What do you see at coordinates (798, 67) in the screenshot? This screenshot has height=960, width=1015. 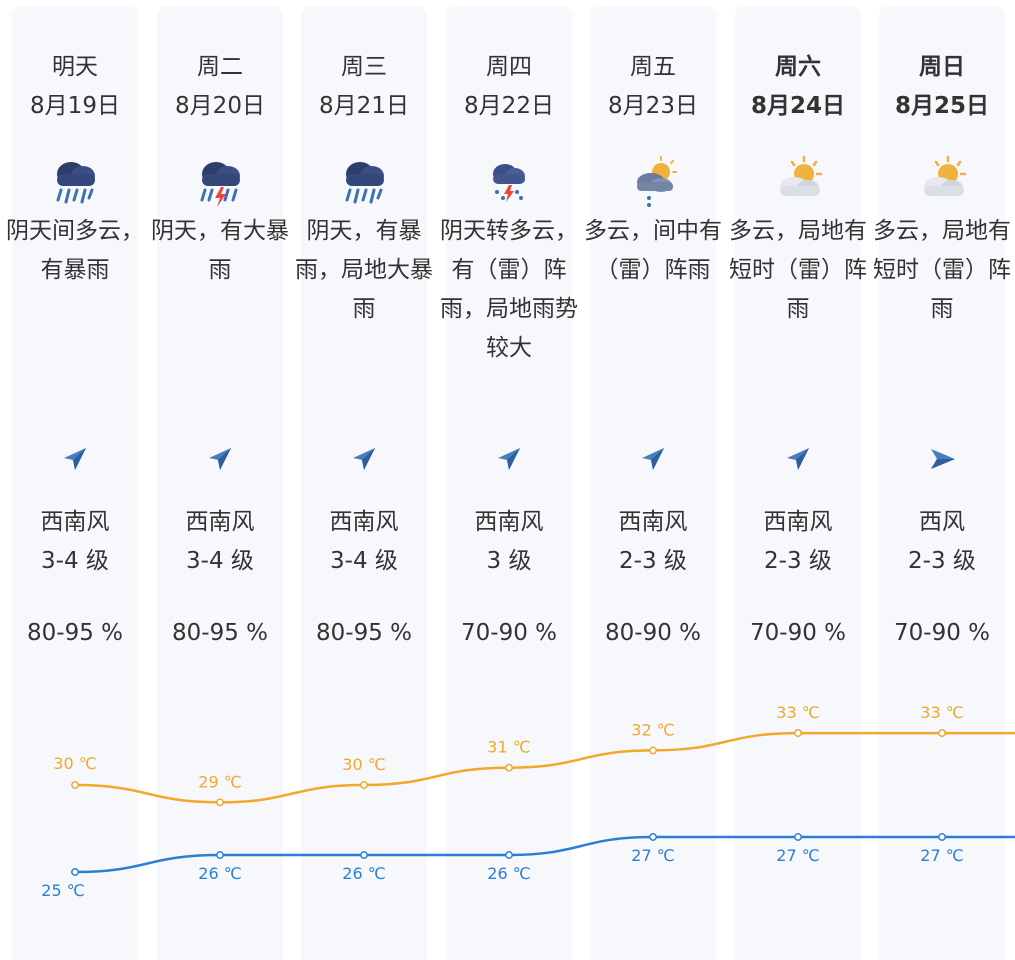 I see `day-of-week: 周六` at bounding box center [798, 67].